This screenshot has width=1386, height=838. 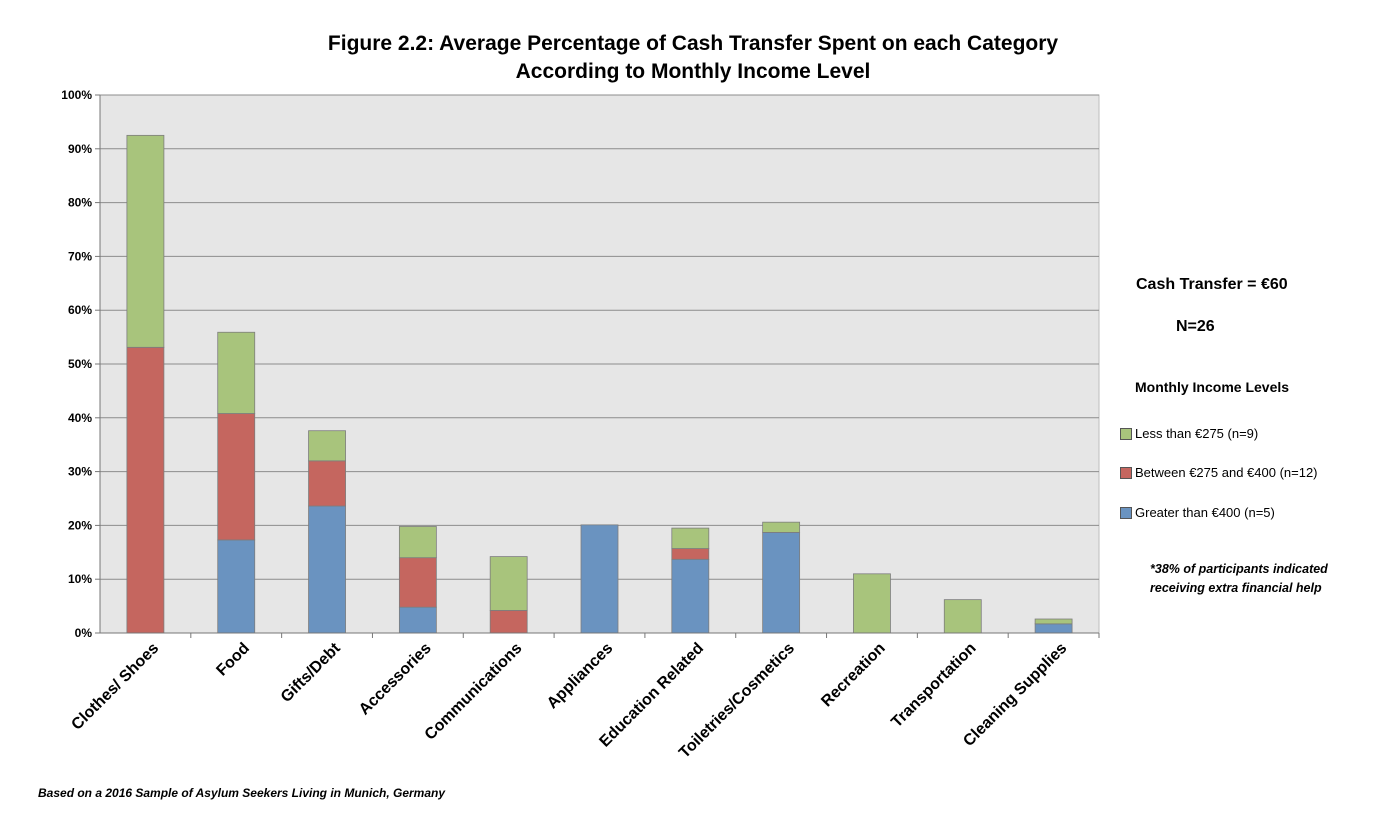 I want to click on y-tick-label: 80%, so click(x=80, y=203).